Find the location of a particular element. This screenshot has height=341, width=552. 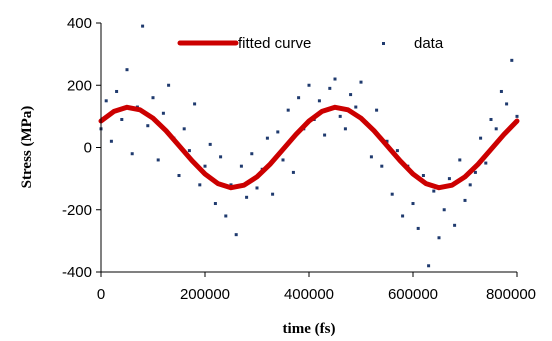

y-tick-label: -200 is located at coordinates (77, 210).